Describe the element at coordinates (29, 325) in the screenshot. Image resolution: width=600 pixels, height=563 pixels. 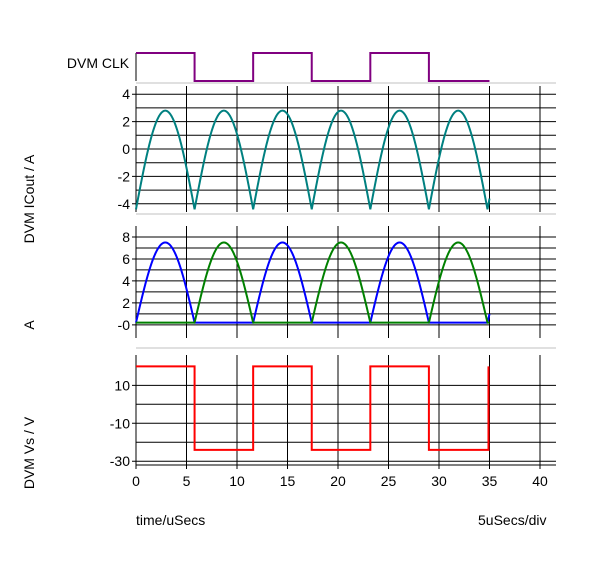
I see `y-axis-label: A` at that location.